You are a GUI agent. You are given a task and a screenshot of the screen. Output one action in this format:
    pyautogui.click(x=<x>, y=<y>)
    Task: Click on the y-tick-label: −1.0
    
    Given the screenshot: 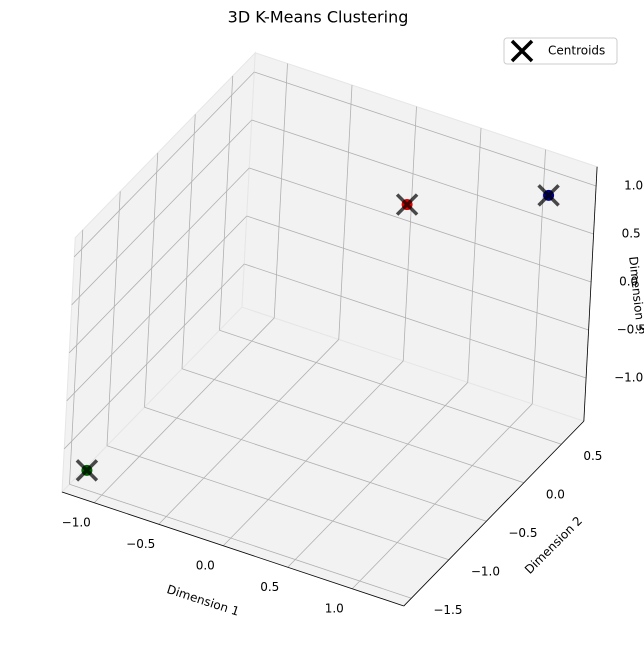 What is the action you would take?
    pyautogui.click(x=485, y=571)
    